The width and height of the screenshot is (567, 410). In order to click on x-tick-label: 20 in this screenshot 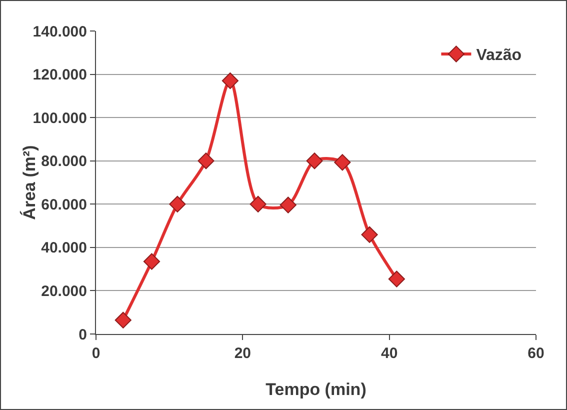, I will do `click(243, 353)`.